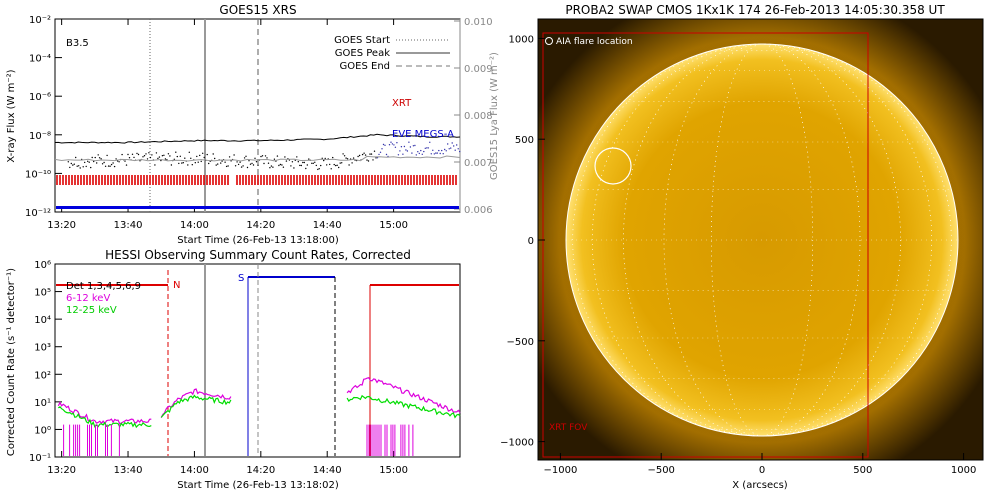 The width and height of the screenshot is (1000, 500). What do you see at coordinates (260, 470) in the screenshot?
I see `hessi-x-tick-label: 14:20` at bounding box center [260, 470].